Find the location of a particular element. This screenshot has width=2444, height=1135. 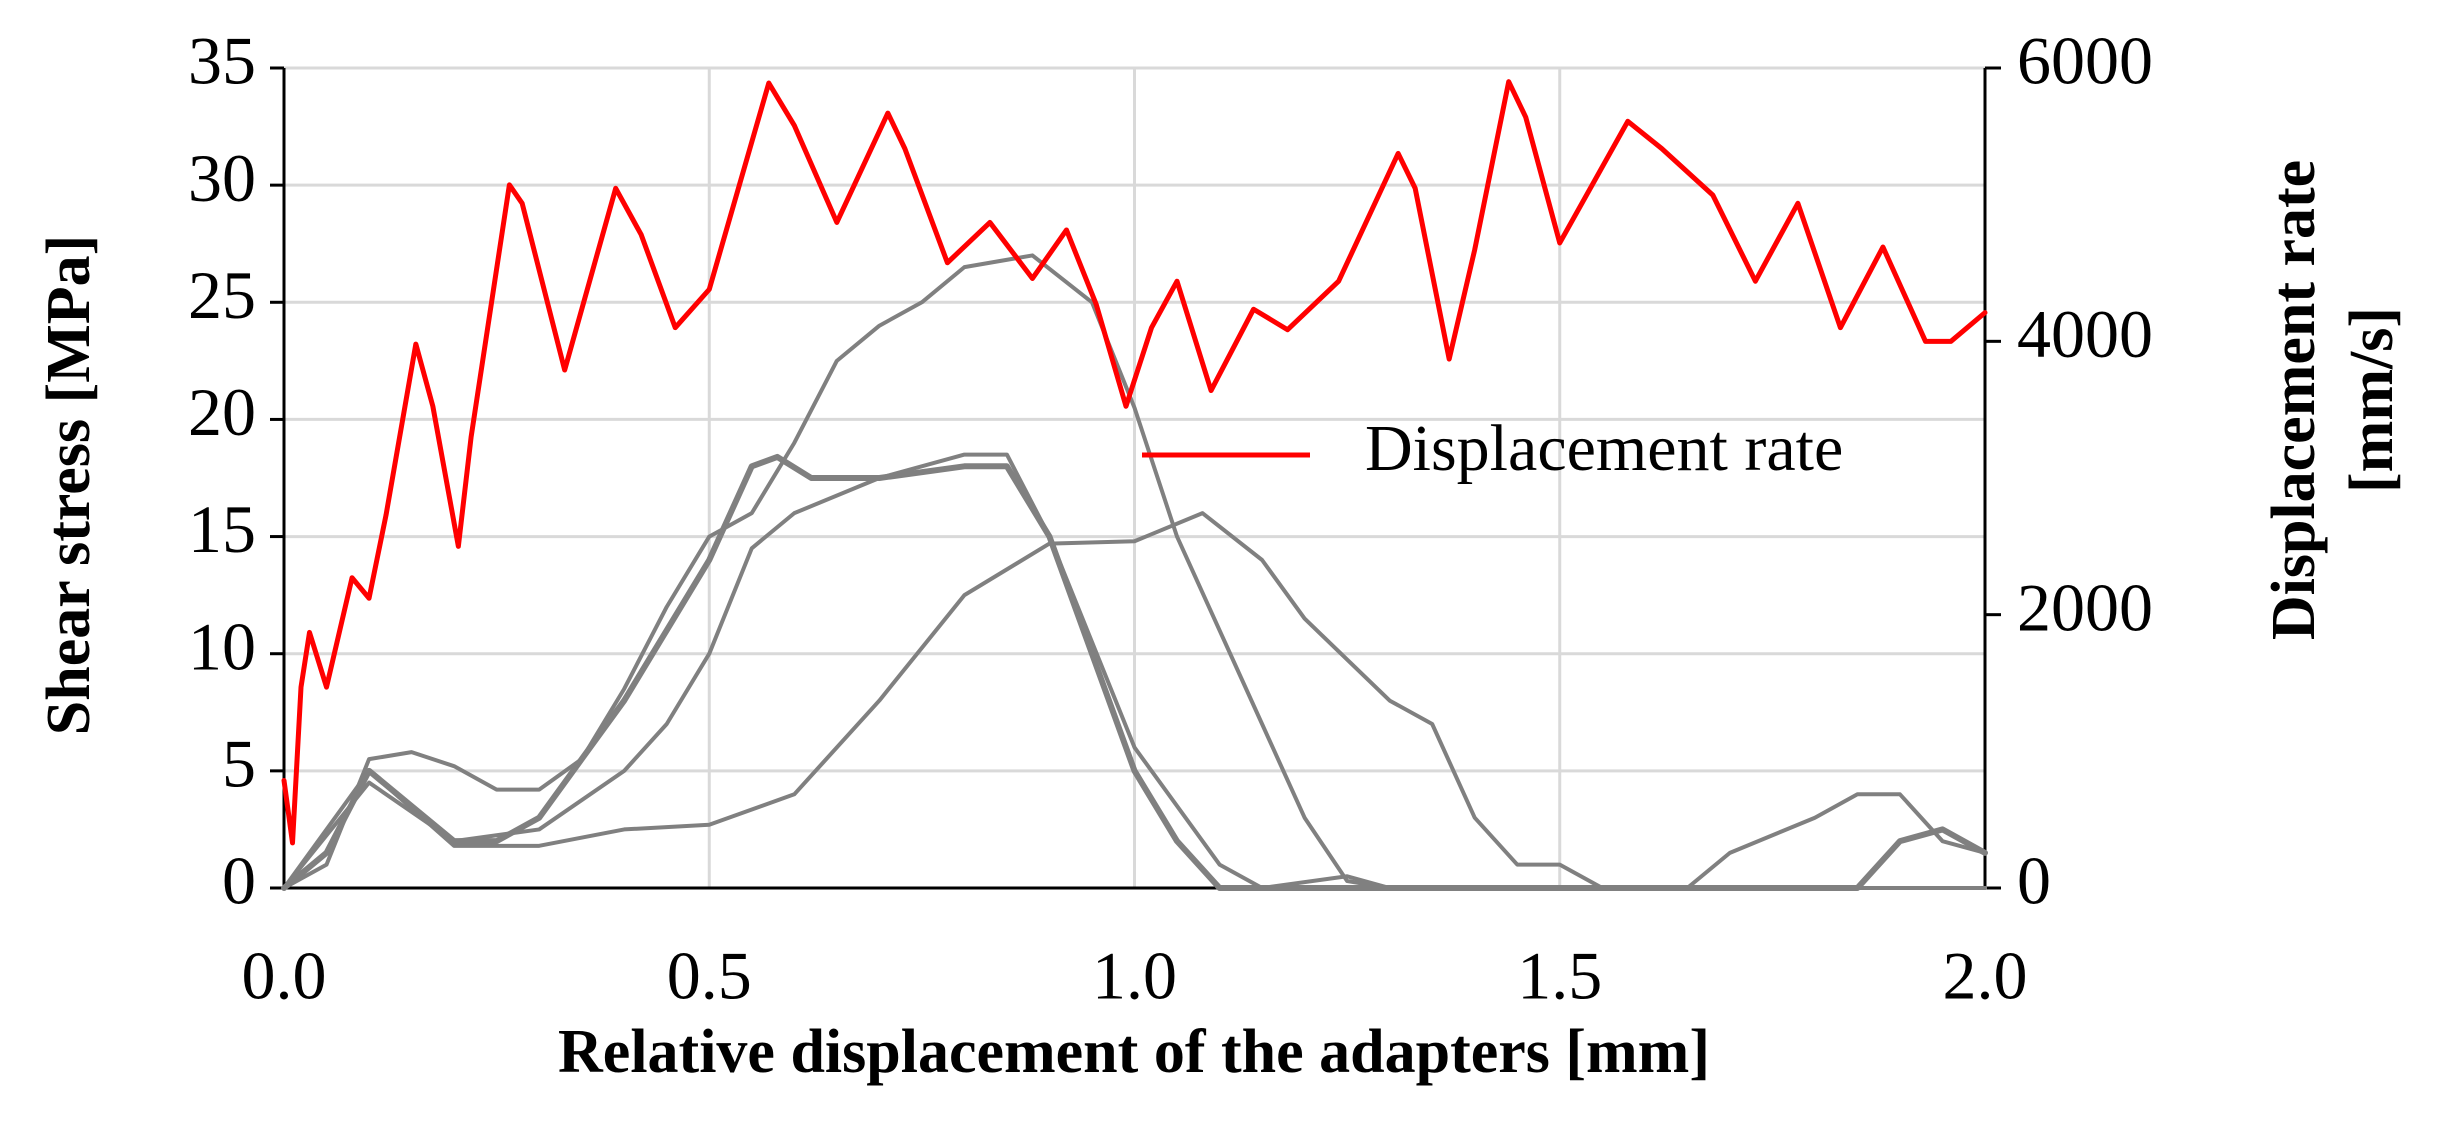

y2-axis-title: [mm/s] is located at coordinates (2372, 400).